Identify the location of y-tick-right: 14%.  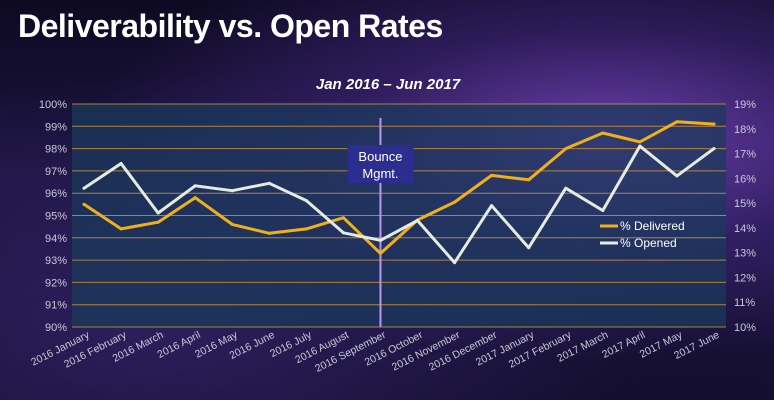
(745, 229).